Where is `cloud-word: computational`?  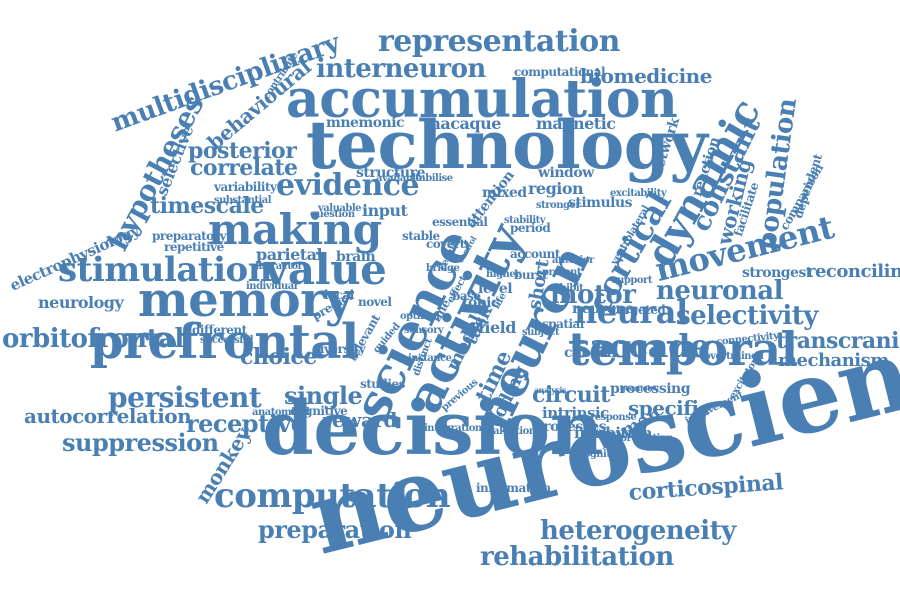
cloud-word: computational is located at coordinates (560, 72).